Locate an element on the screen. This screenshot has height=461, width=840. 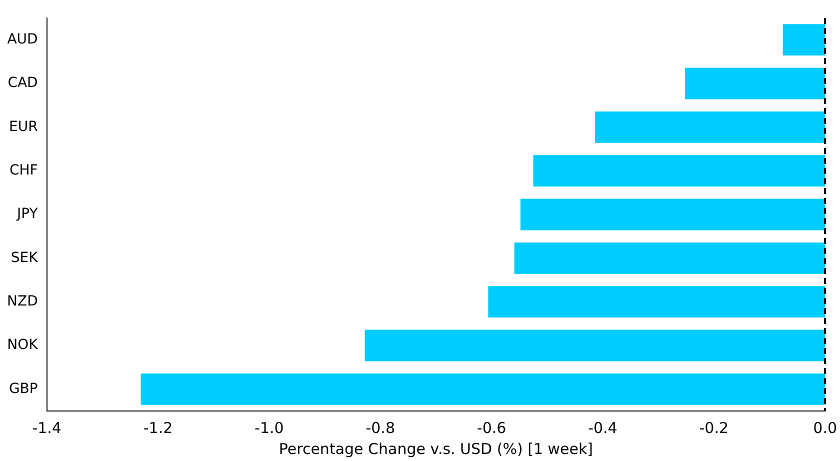
y-tick-label: NZD is located at coordinates (22, 301).